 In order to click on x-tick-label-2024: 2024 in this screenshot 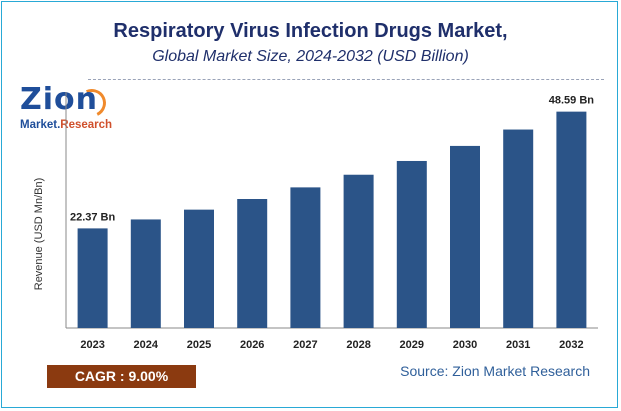, I will do `click(146, 345)`.